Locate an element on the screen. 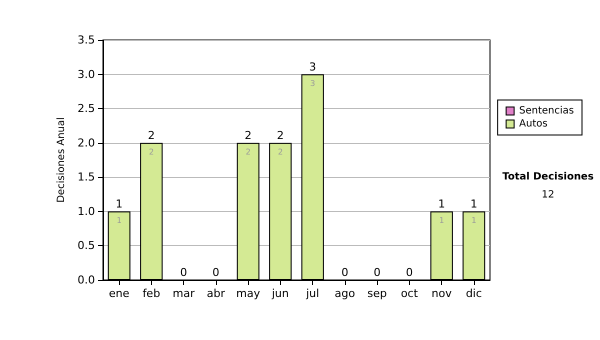 Image resolution: width=600 pixels, height=340 pixels. data-label: 3 is located at coordinates (313, 83).